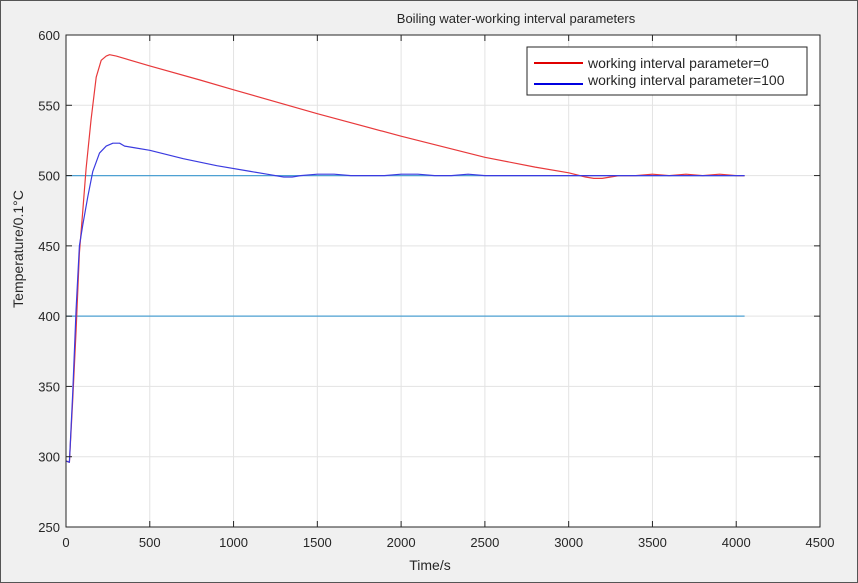 The image size is (858, 583). Describe the element at coordinates (49, 35) in the screenshot. I see `y-tick-label: 600` at that location.